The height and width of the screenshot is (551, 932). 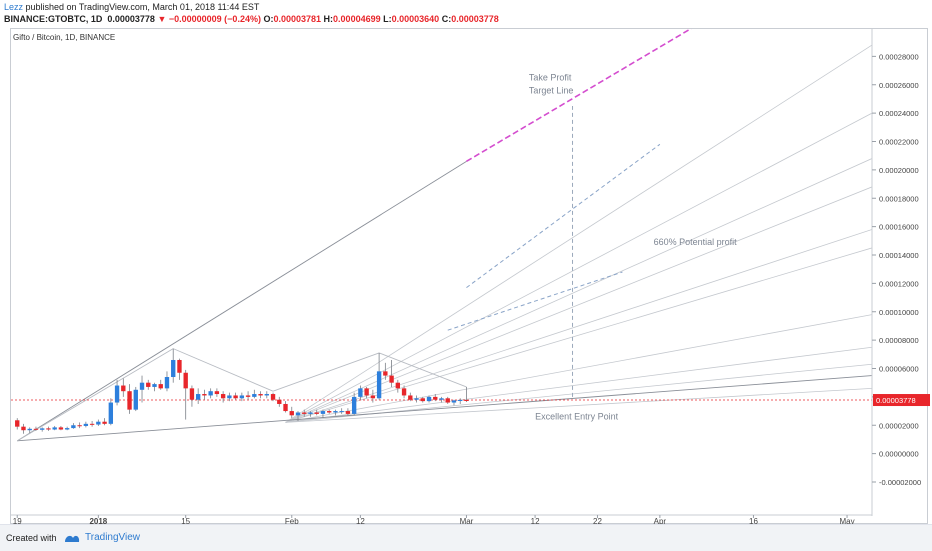 What do you see at coordinates (446, 19) in the screenshot?
I see `close-label: C:` at bounding box center [446, 19].